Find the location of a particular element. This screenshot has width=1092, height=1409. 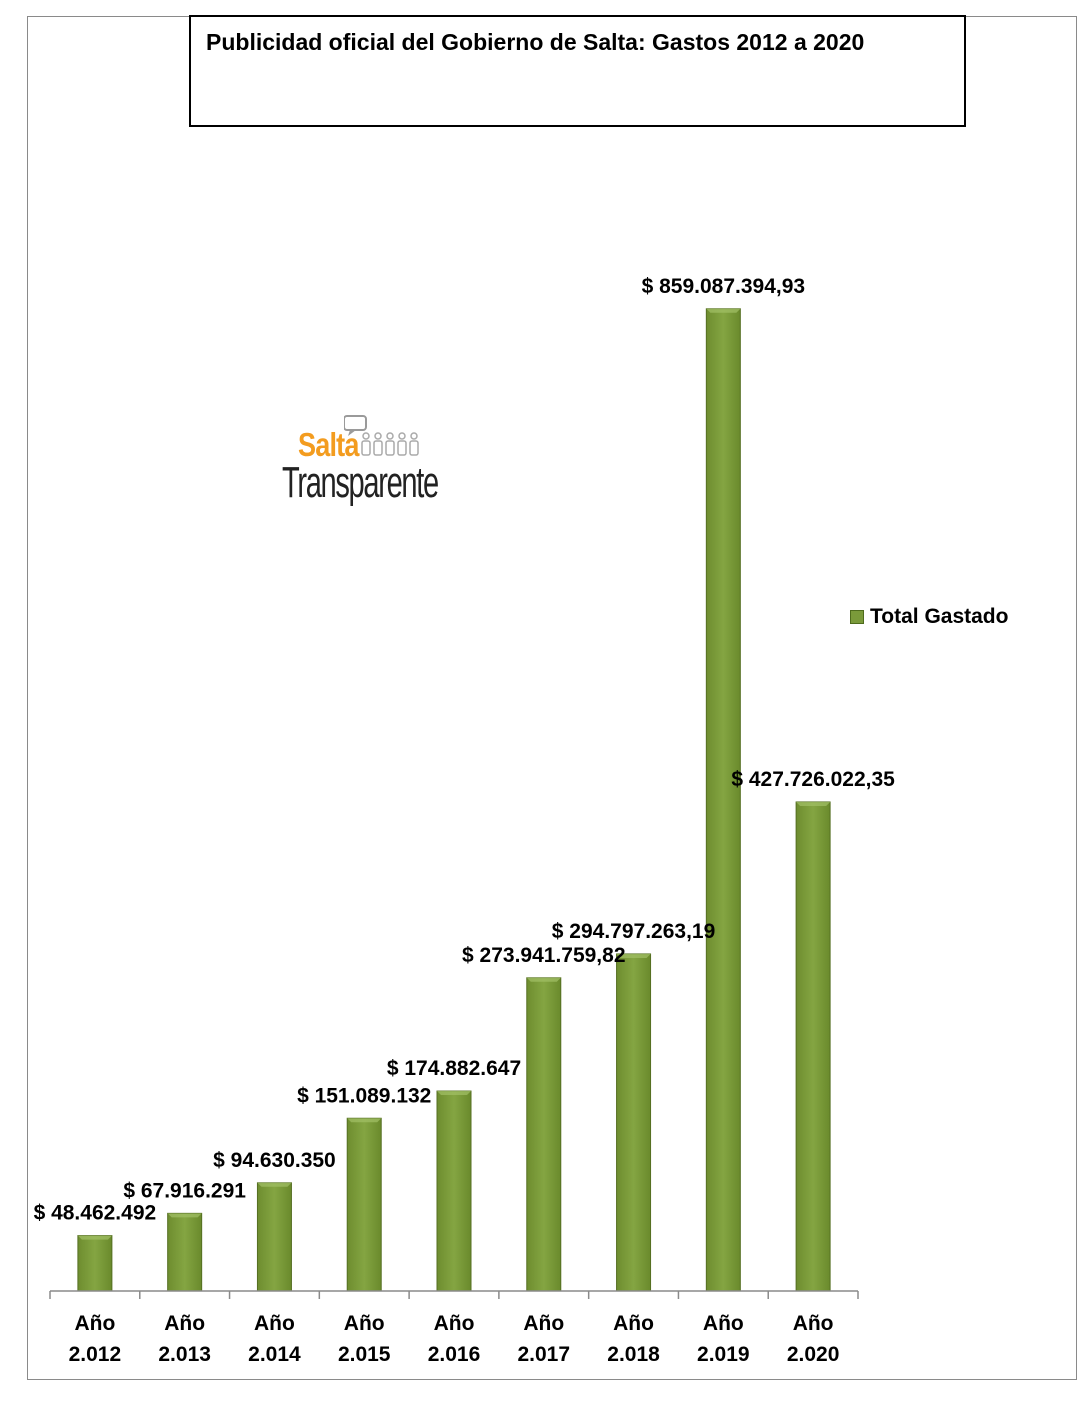

legend-label: Total Gastado is located at coordinates (939, 616).